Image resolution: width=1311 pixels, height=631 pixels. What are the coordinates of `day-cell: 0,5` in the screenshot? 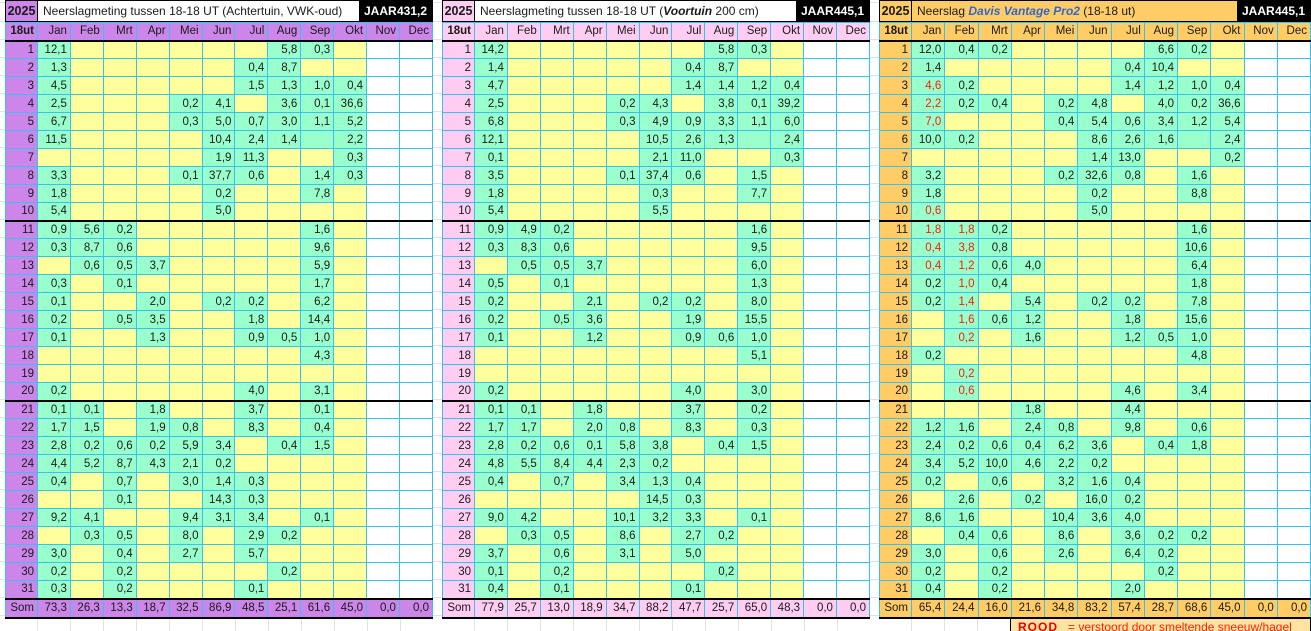 It's located at (119, 265).